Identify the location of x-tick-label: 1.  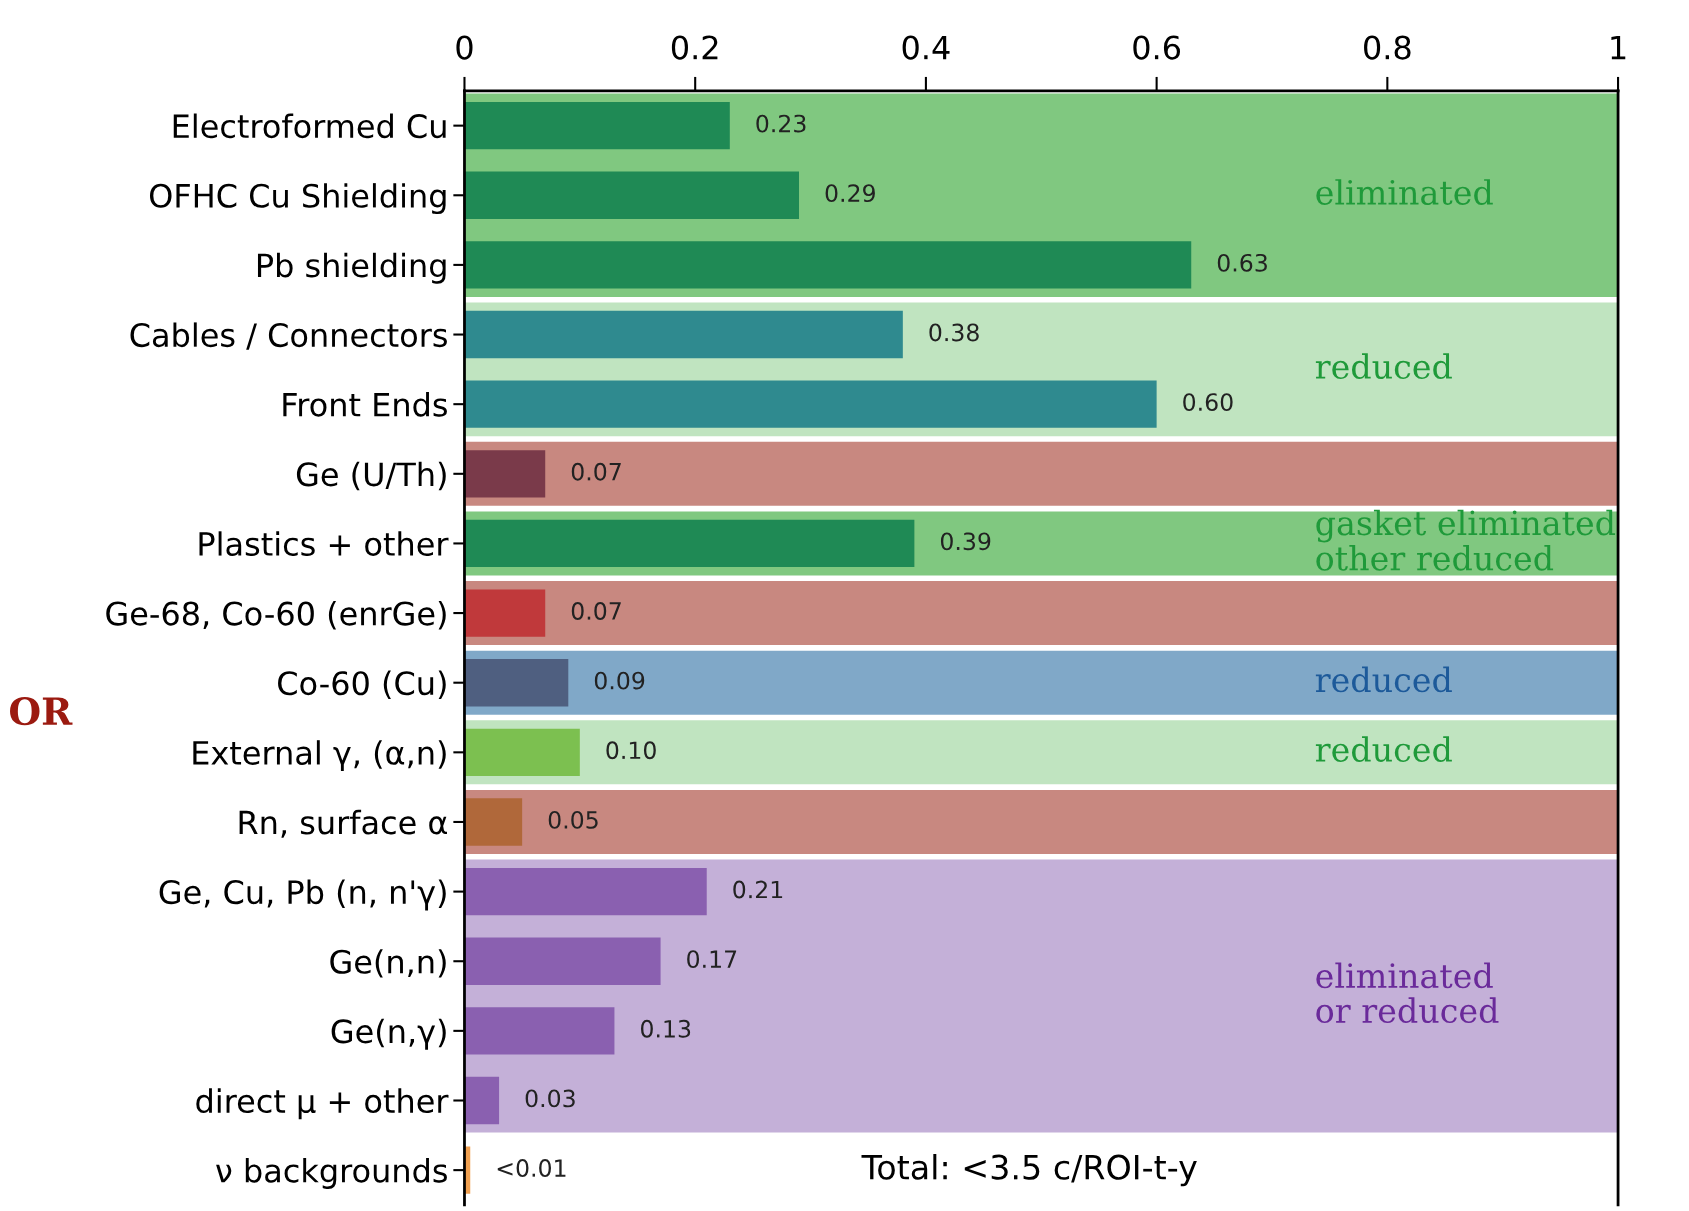
(1618, 47).